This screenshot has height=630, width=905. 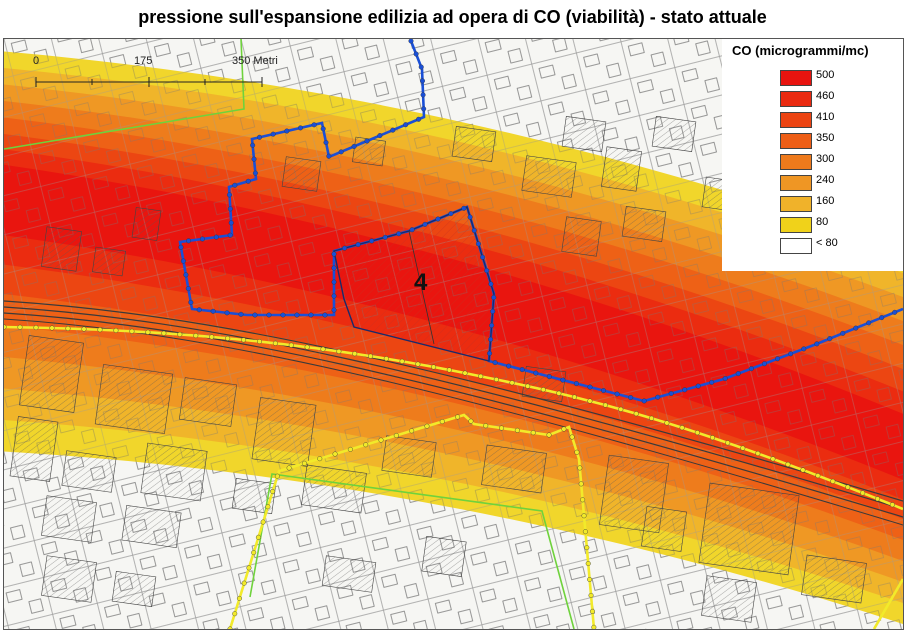 What do you see at coordinates (825, 180) in the screenshot?
I see `legend-label: 240` at bounding box center [825, 180].